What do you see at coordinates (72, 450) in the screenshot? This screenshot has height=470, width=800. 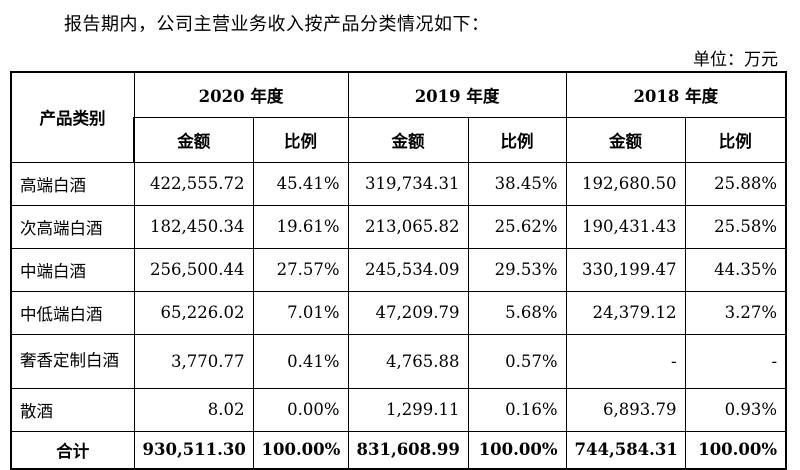 I see `total-label: 合计` at bounding box center [72, 450].